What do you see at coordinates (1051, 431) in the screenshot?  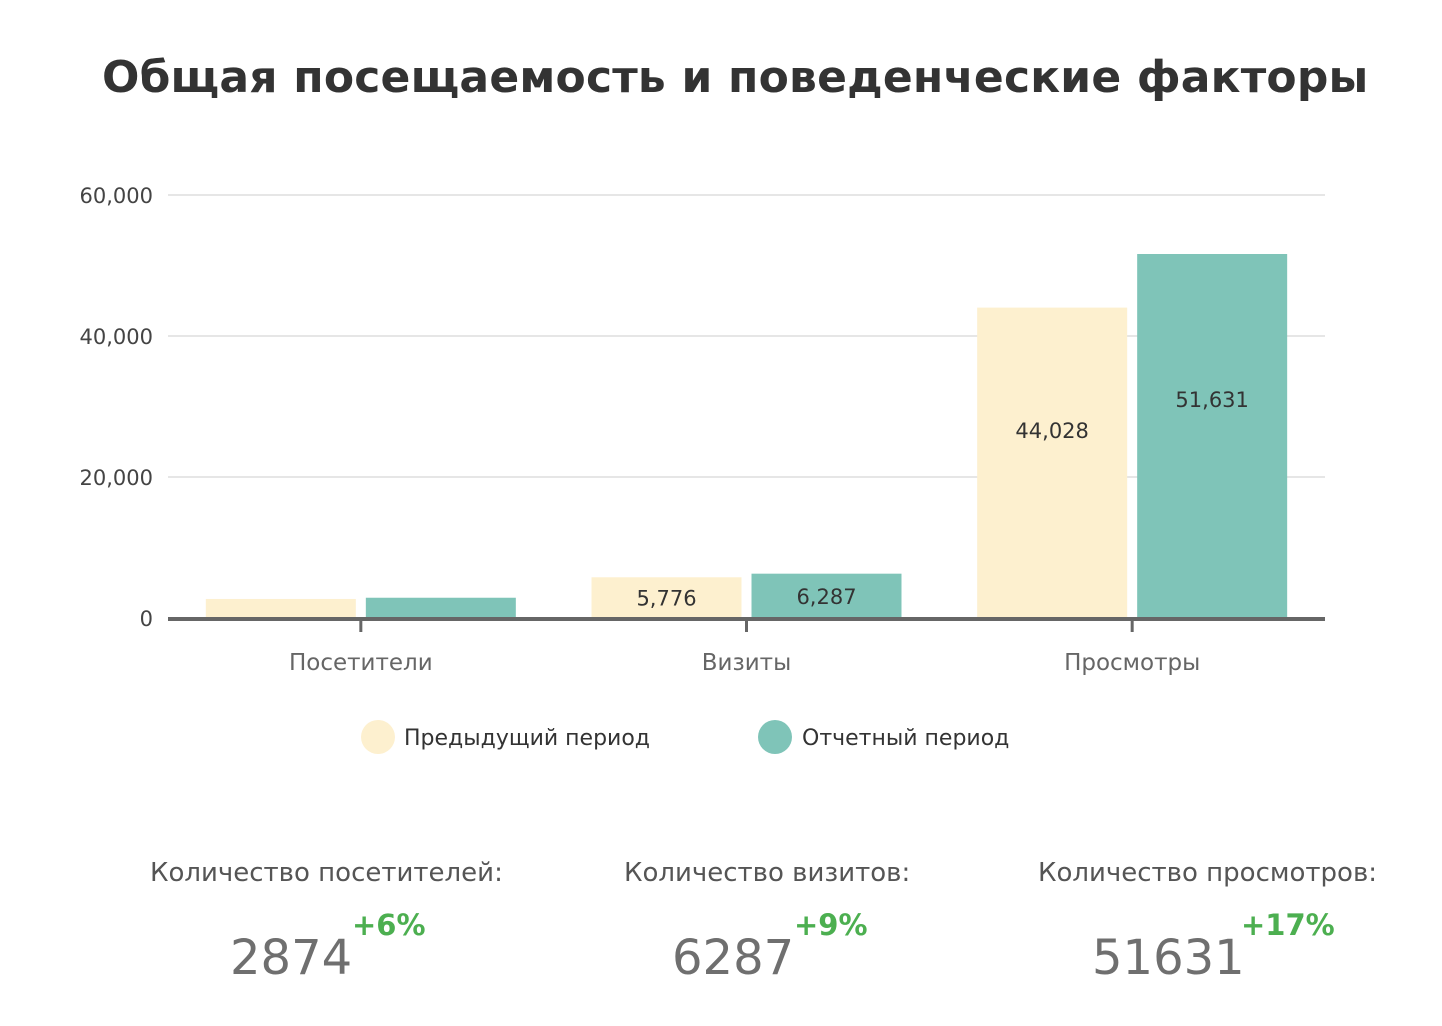 I see `data-label: 44,028` at bounding box center [1051, 431].